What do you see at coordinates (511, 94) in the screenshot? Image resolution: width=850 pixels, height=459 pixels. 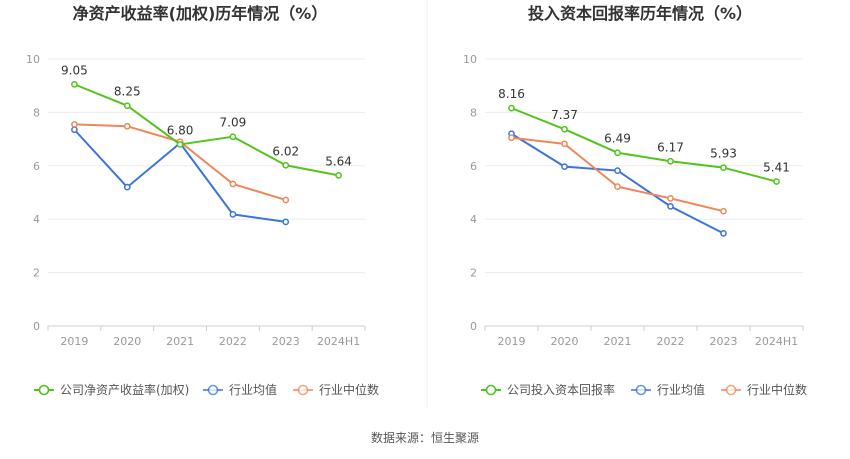 I see `data-label: 8.16` at bounding box center [511, 94].